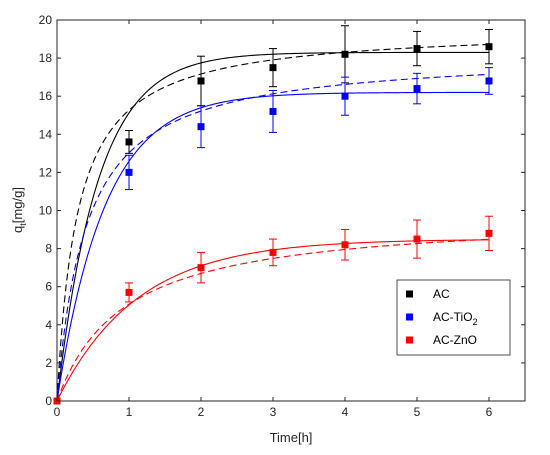 The width and height of the screenshot is (550, 455). What do you see at coordinates (48, 363) in the screenshot?
I see `y-tick-label: 2` at bounding box center [48, 363].